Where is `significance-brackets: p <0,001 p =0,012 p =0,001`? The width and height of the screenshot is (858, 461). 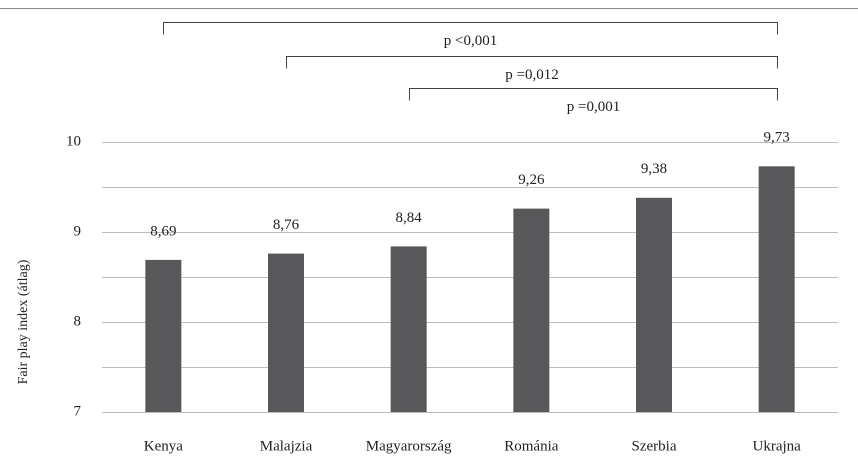
significance-brackets: p <0,001 p =0,012 p =0,001 is located at coordinates (470, 68).